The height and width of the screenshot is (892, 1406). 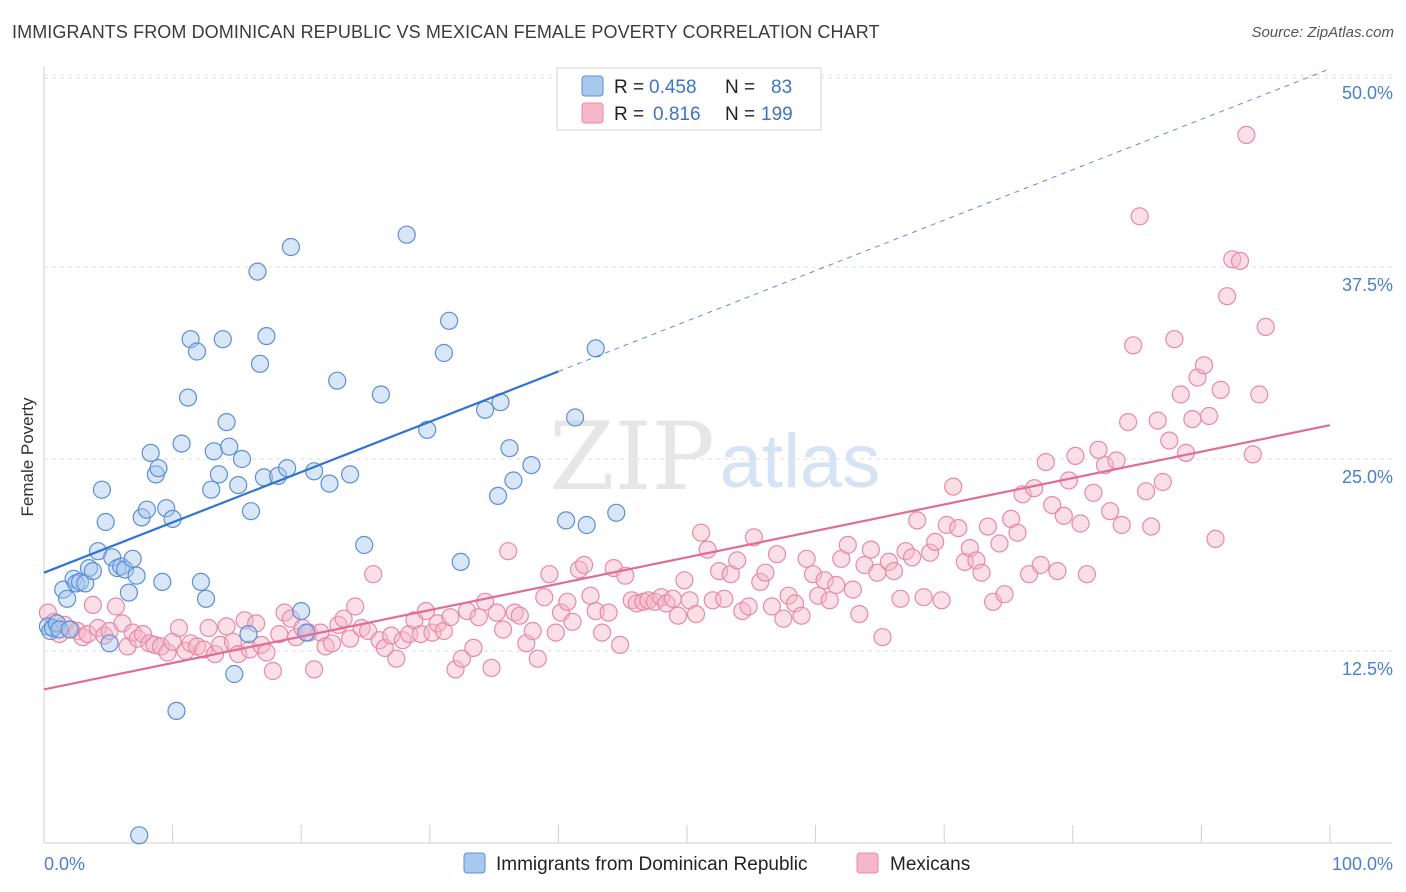 What do you see at coordinates (740, 87) in the screenshot?
I see `legend-blue-n-label: N =` at bounding box center [740, 87].